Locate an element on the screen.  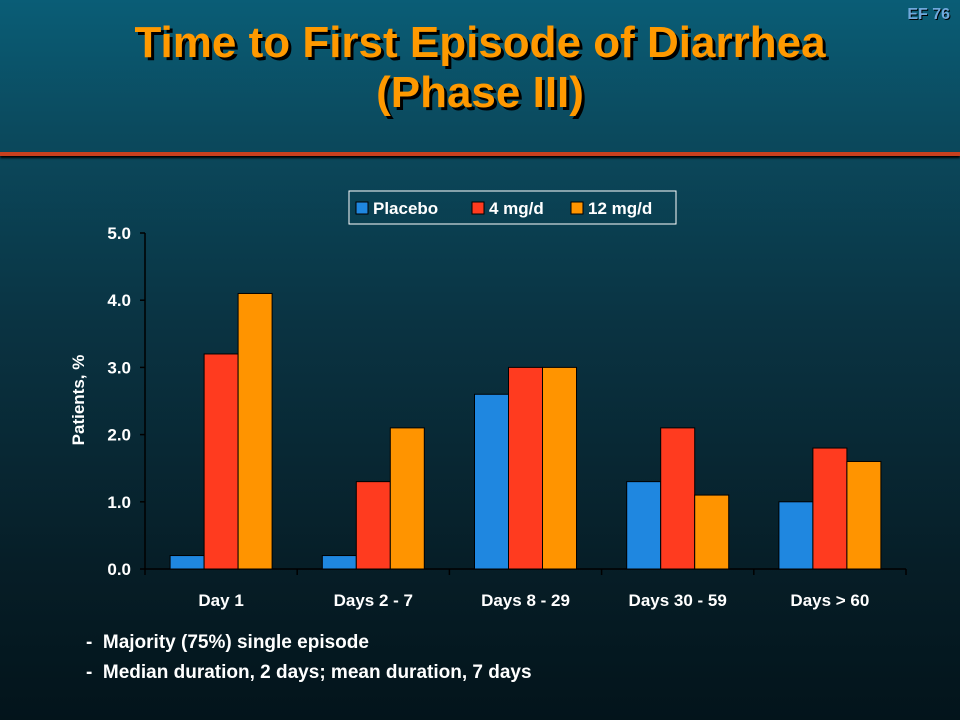
note-1: - Majority (75%) single episode is located at coordinates (227, 642).